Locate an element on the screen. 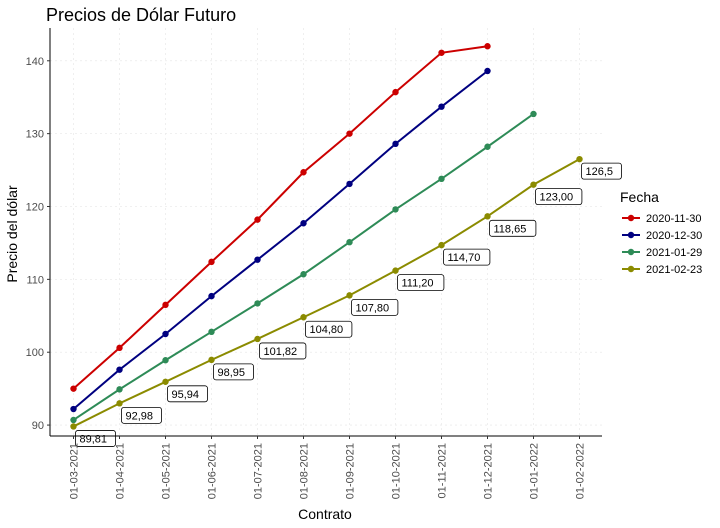 The image size is (720, 528). data-label: 118,65 is located at coordinates (510, 229).